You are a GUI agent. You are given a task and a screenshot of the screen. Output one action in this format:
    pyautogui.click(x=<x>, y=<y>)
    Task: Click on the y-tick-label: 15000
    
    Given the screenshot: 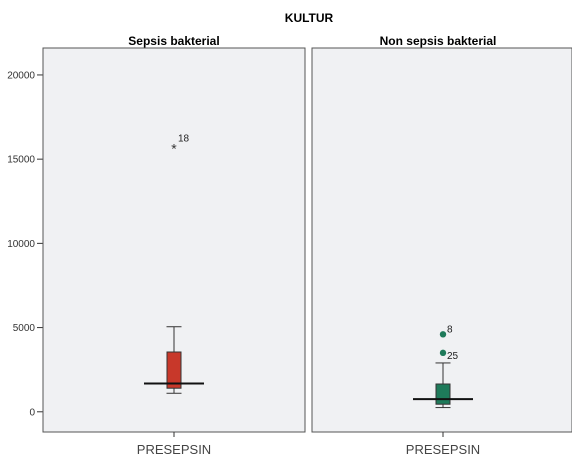 What is the action you would take?
    pyautogui.click(x=21, y=160)
    